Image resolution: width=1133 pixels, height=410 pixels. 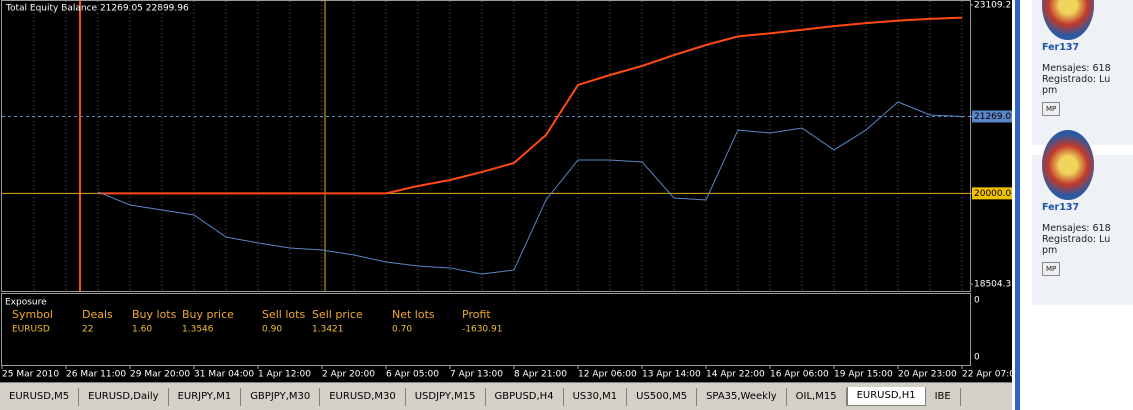 I want to click on x-tick-label: 26 Mar 11:00, so click(x=96, y=375).